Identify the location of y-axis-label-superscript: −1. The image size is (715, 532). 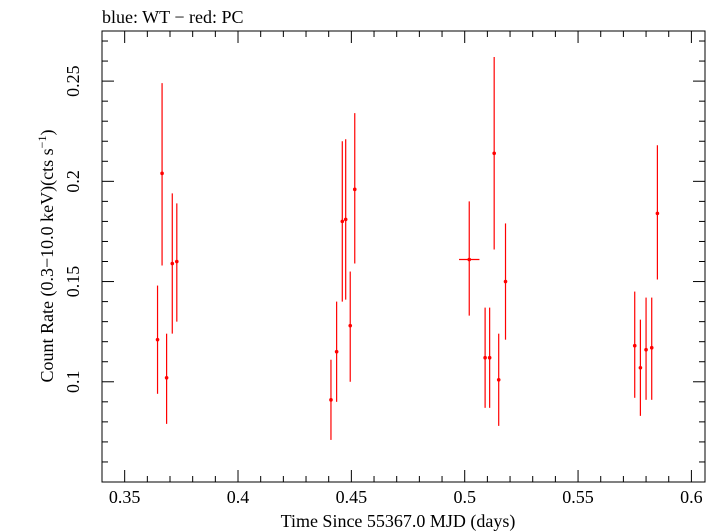
(42, 142).